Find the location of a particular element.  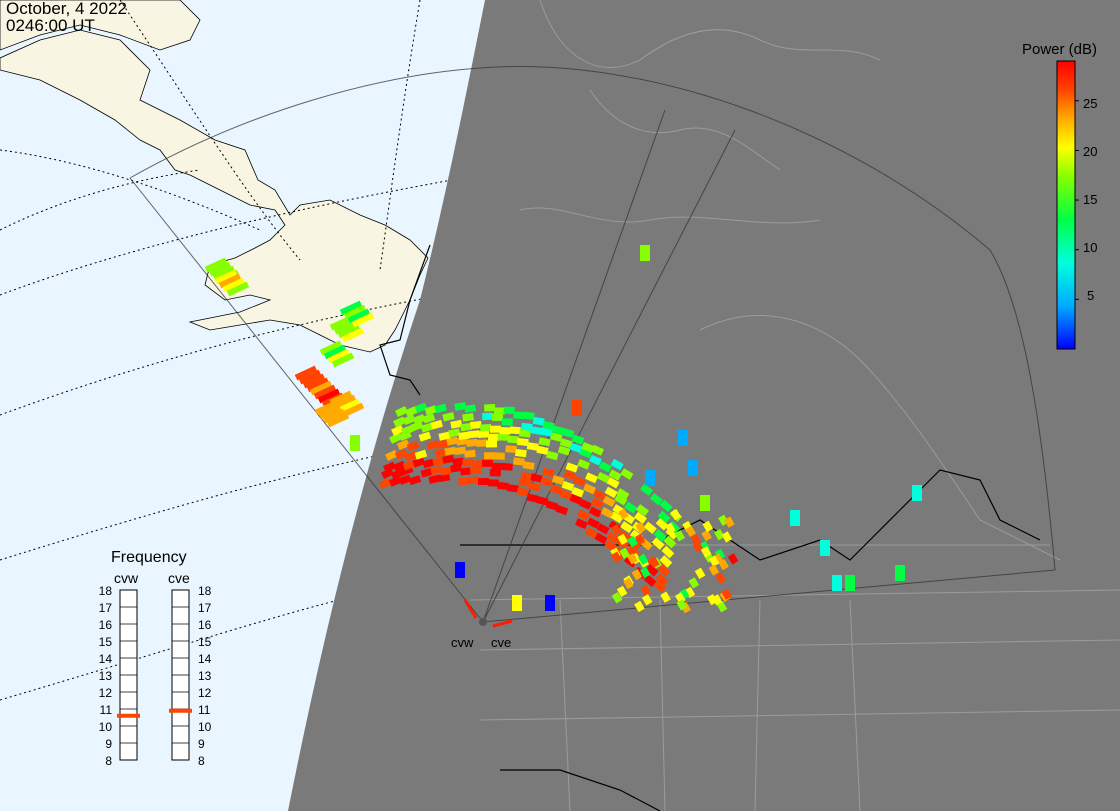

freq-col-label-cvw: cvw is located at coordinates (126, 578).